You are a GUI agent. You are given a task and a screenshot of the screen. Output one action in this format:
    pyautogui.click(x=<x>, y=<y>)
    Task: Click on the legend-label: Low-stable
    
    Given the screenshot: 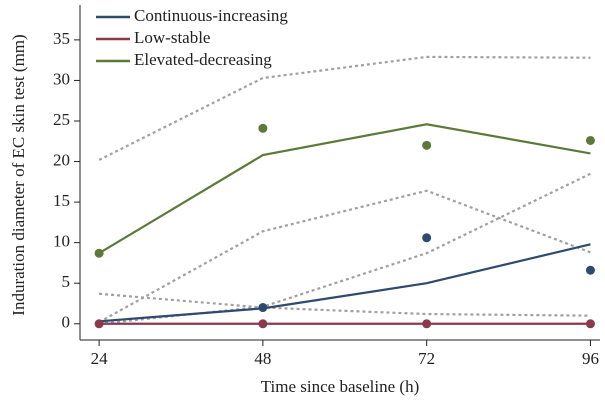 What is the action you would take?
    pyautogui.click(x=172, y=37)
    